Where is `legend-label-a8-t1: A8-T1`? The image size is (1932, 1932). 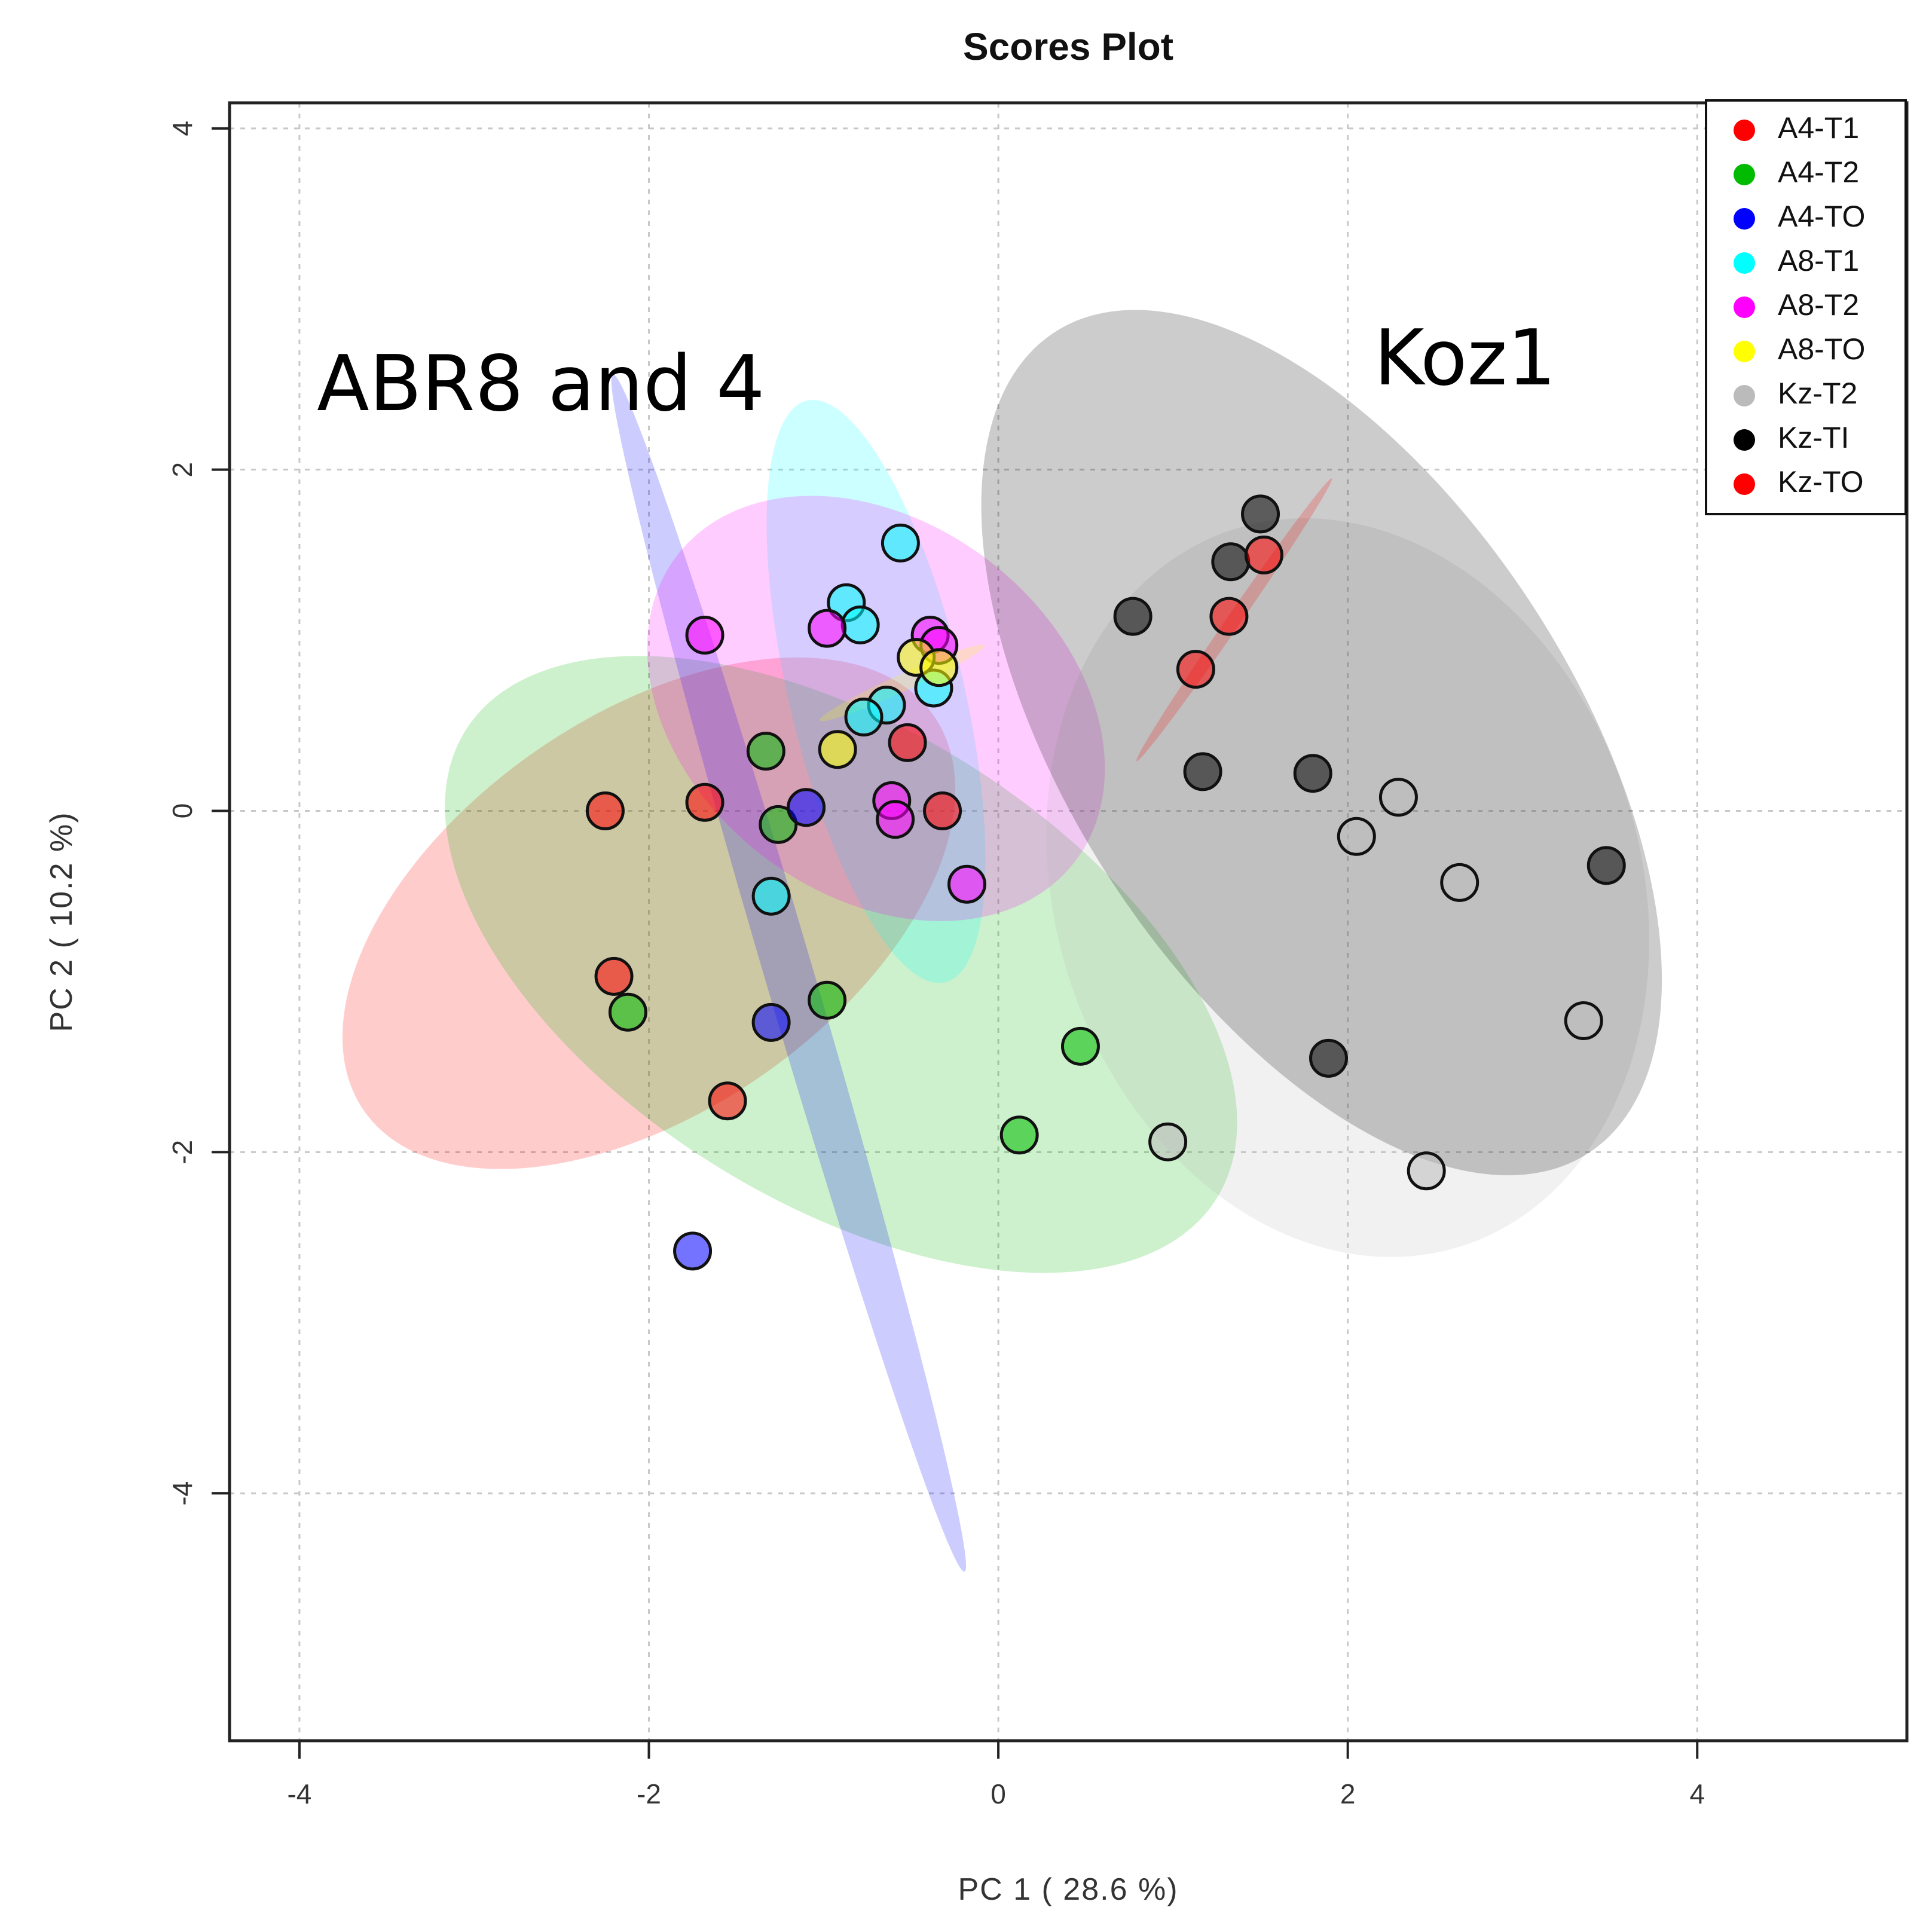
legend-label-a8-t1: A8-T1 is located at coordinates (1818, 260).